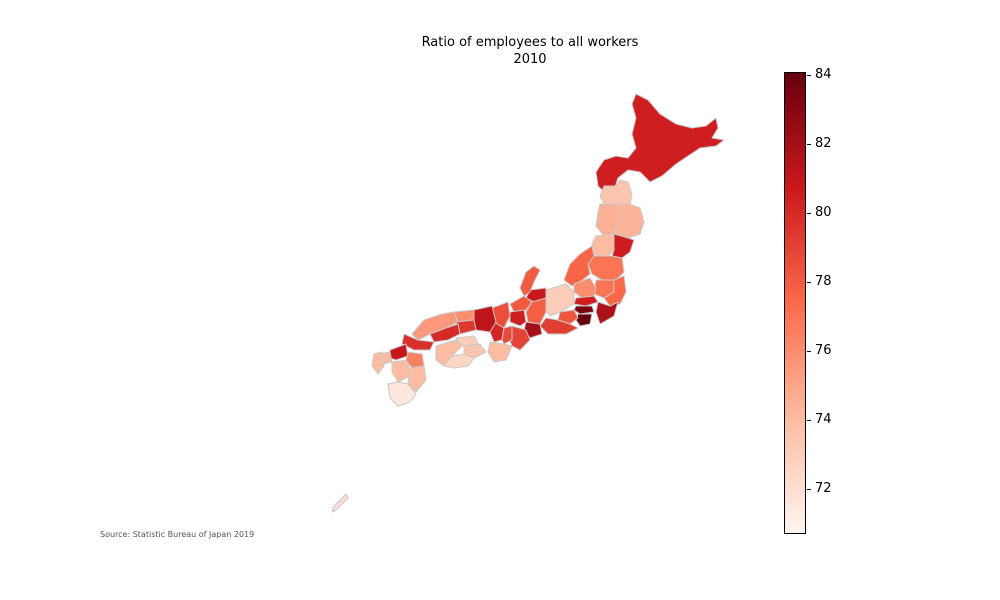 The width and height of the screenshot is (1000, 600). I want to click on colorbar-tick-76: 76, so click(819, 351).